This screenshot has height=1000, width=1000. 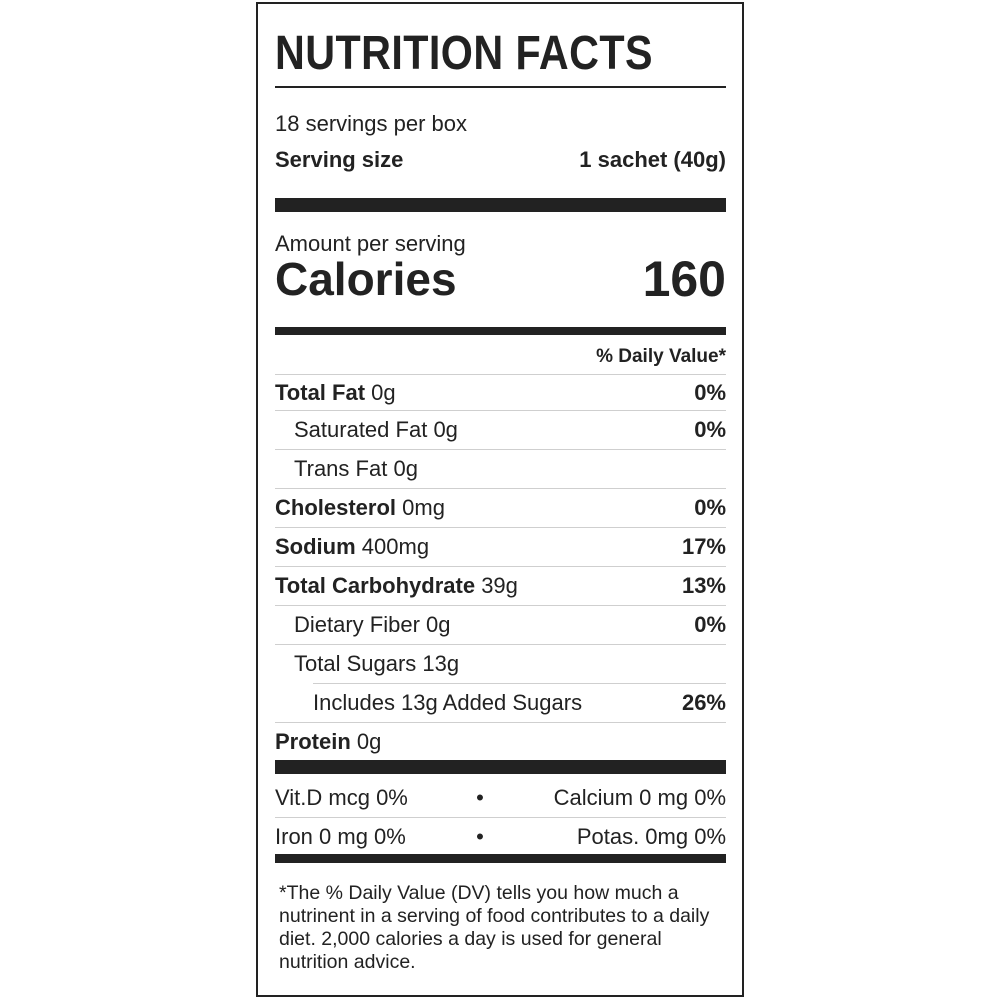 I want to click on nutrient-name: Sodium, so click(x=315, y=546).